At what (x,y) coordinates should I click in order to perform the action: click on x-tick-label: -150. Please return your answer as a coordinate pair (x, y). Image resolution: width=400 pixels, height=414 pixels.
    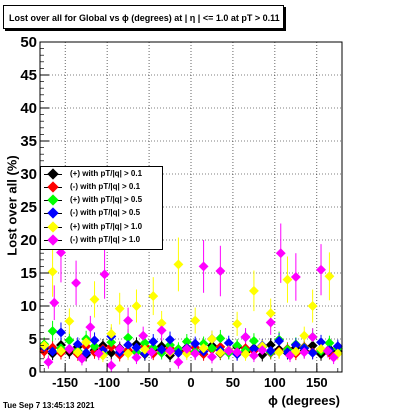
    Looking at the image, I should click on (65, 382).